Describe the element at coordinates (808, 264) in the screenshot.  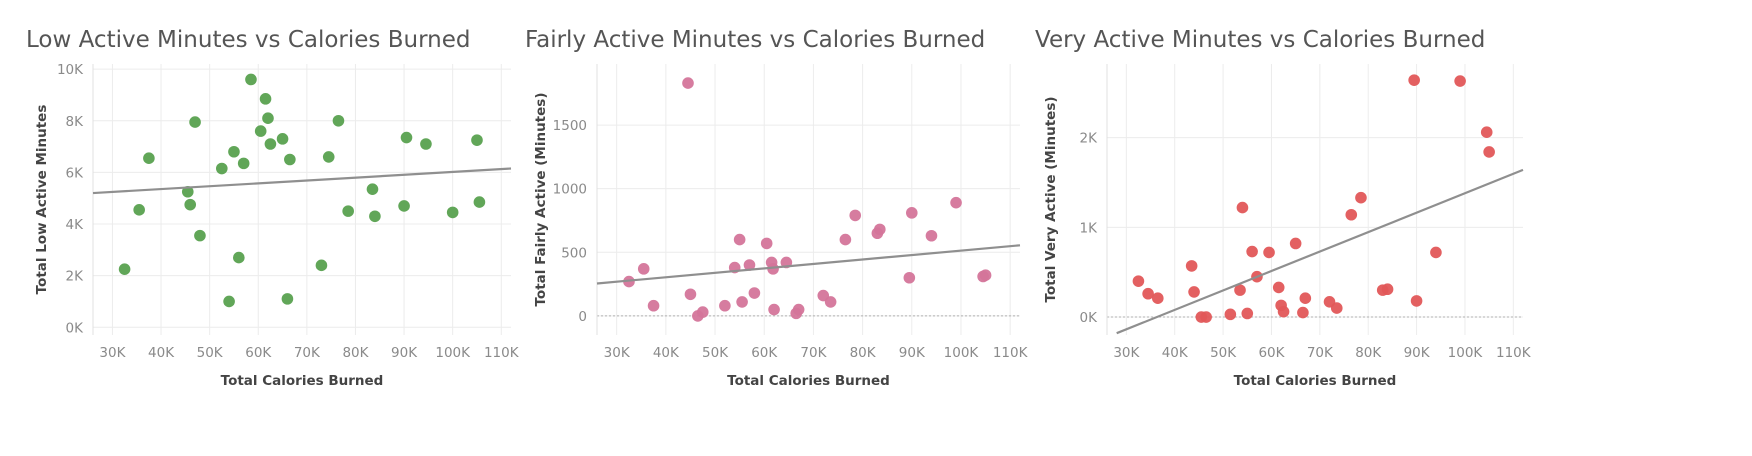
I see `trend-line` at that location.